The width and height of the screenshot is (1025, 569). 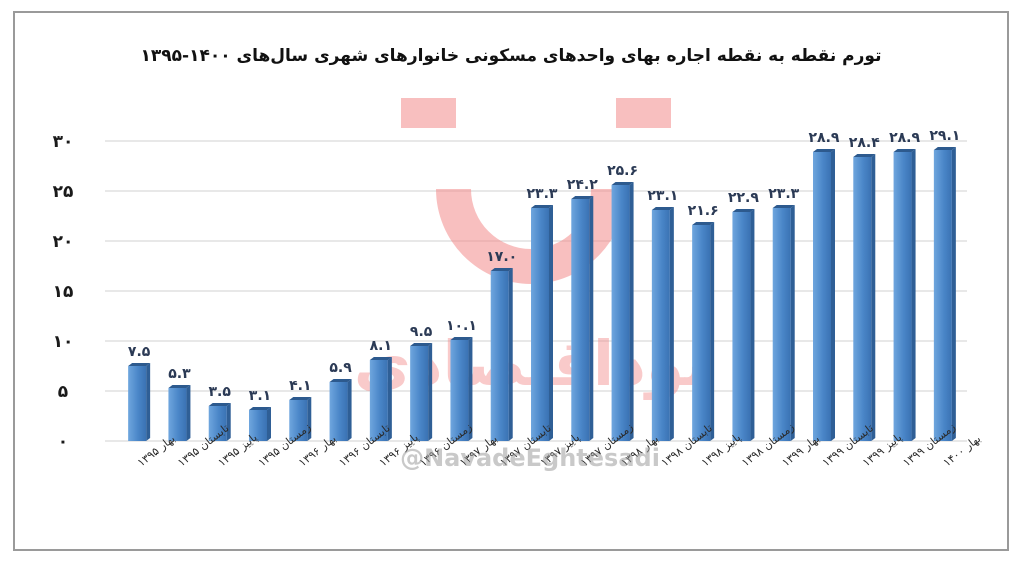 What do you see at coordinates (662, 196) in the screenshot?
I see `data-label: ۲۳.۱` at bounding box center [662, 196].